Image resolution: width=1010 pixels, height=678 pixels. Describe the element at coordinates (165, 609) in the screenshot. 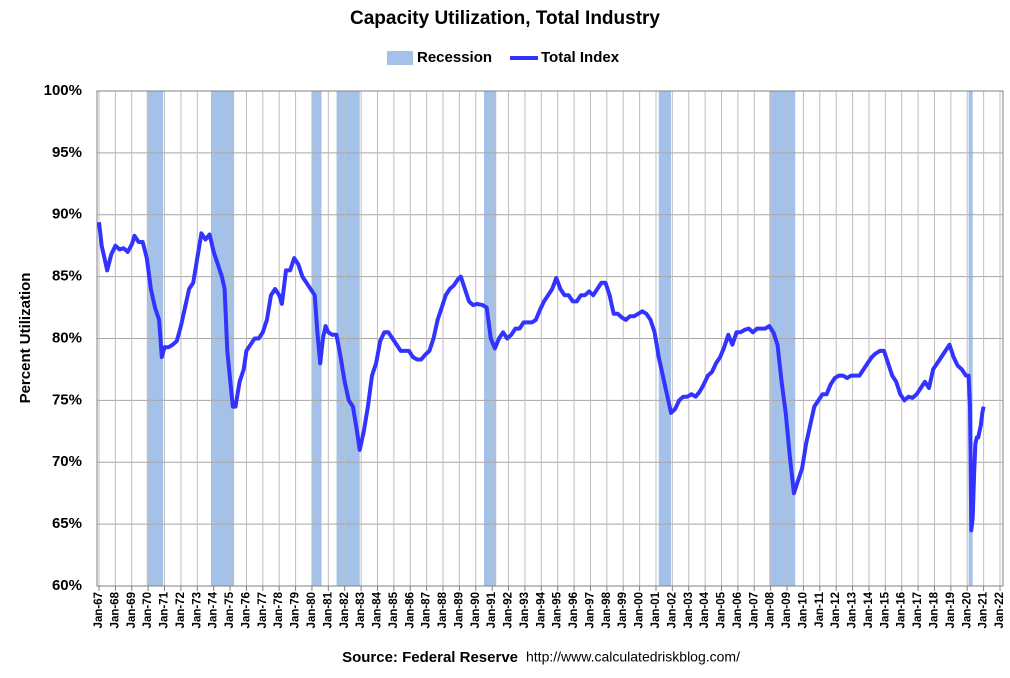

I see `x-tick-label: Jan-71` at that location.